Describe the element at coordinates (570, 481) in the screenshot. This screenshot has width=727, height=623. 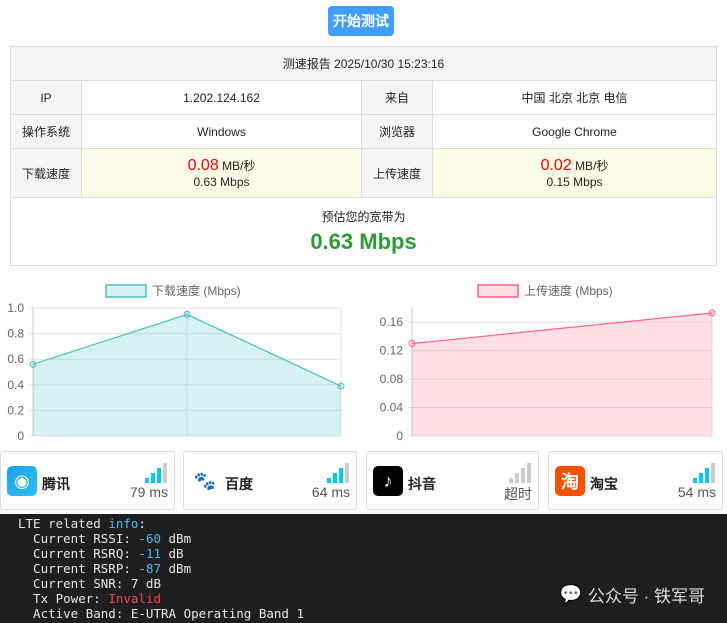
I see `taobao-icon: 淘` at that location.